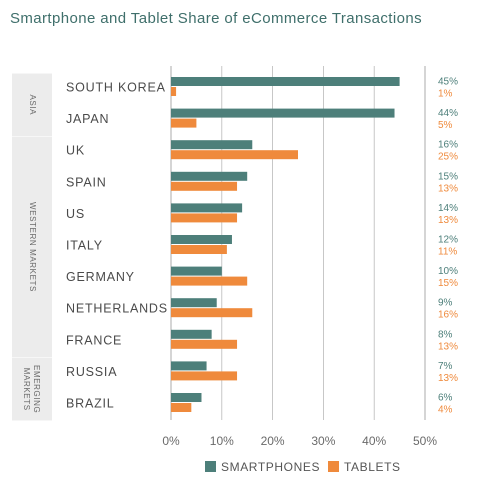  Describe the element at coordinates (90, 404) in the screenshot. I see `country-label: BRAZIL` at that location.